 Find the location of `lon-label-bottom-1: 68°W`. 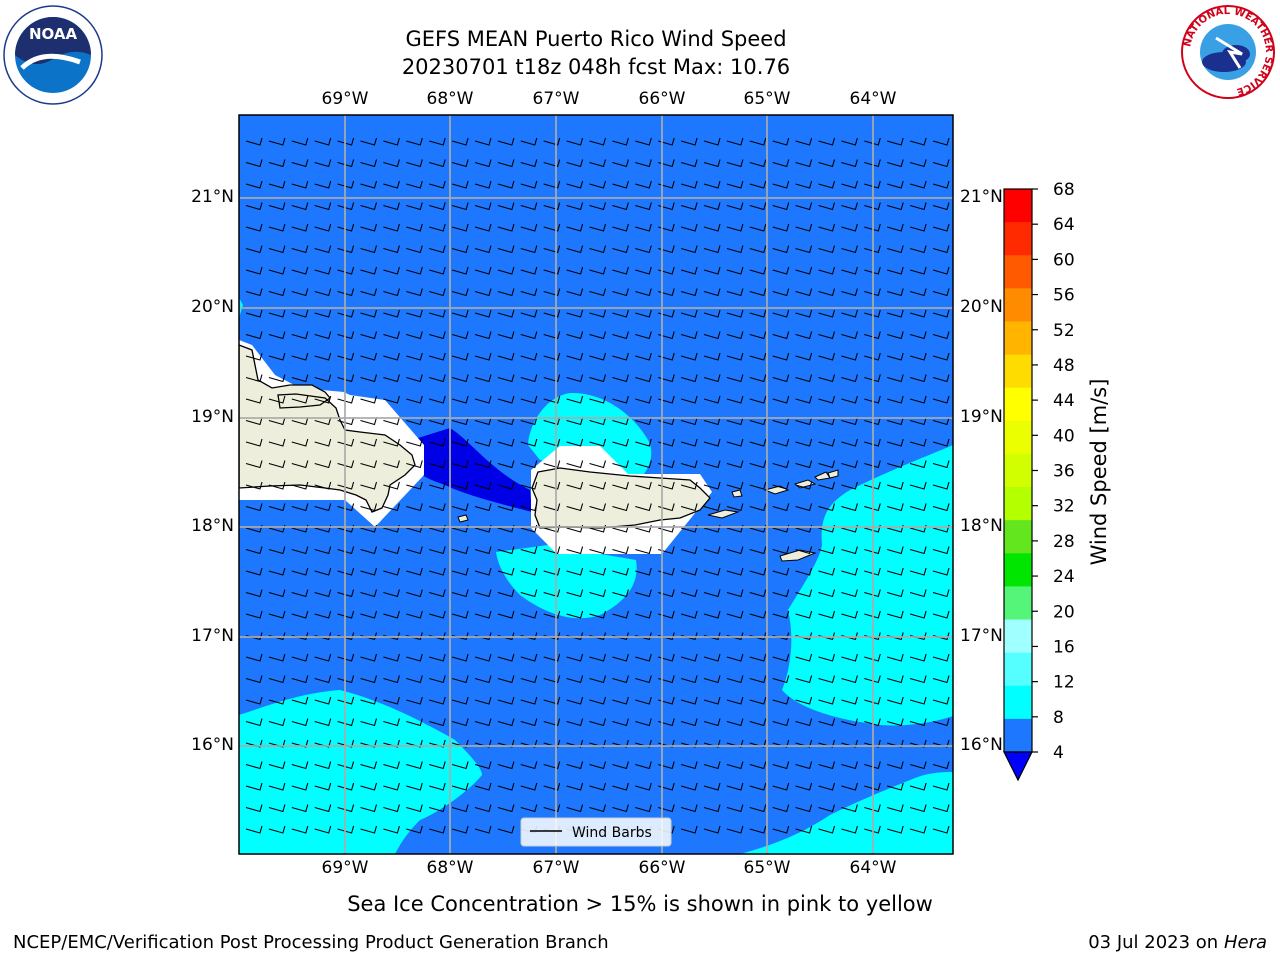

lon-label-bottom-1: 68°W is located at coordinates (450, 868).